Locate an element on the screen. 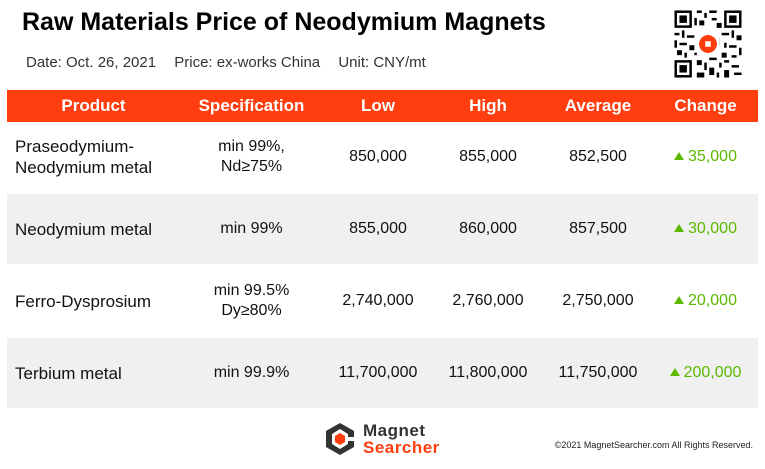 This screenshot has height=469, width=765. price-basis: Price: ex-works China is located at coordinates (247, 62).